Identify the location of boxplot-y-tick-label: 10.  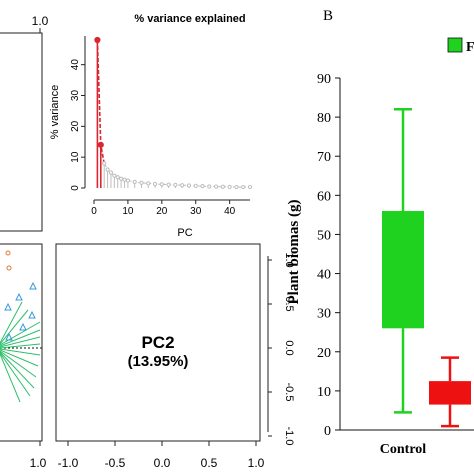
(324, 392).